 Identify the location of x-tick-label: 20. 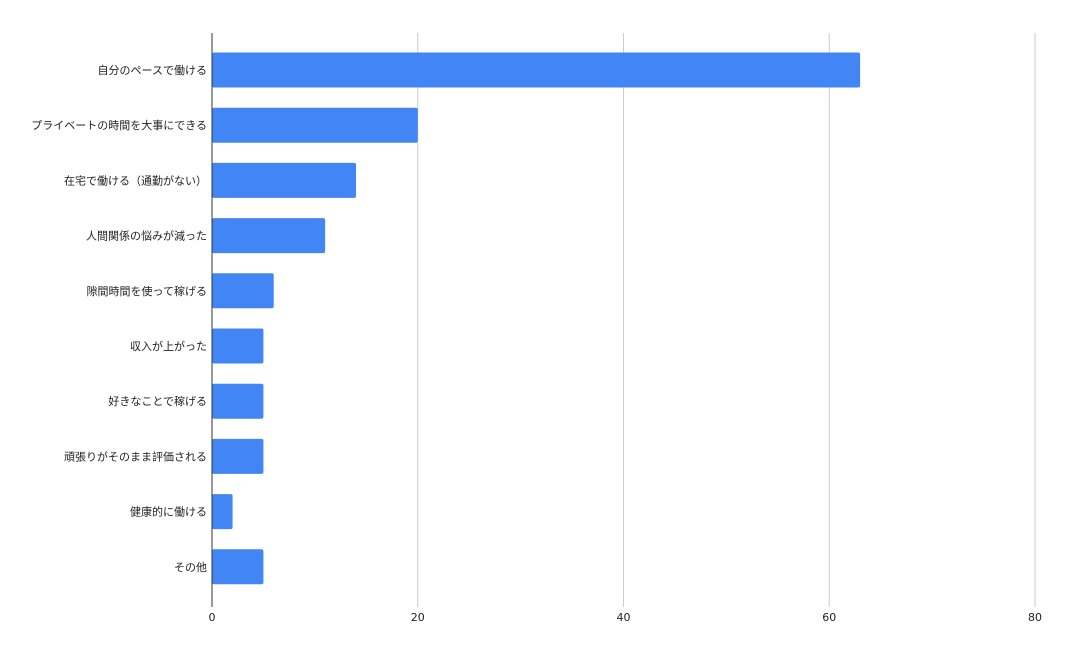
(418, 617).